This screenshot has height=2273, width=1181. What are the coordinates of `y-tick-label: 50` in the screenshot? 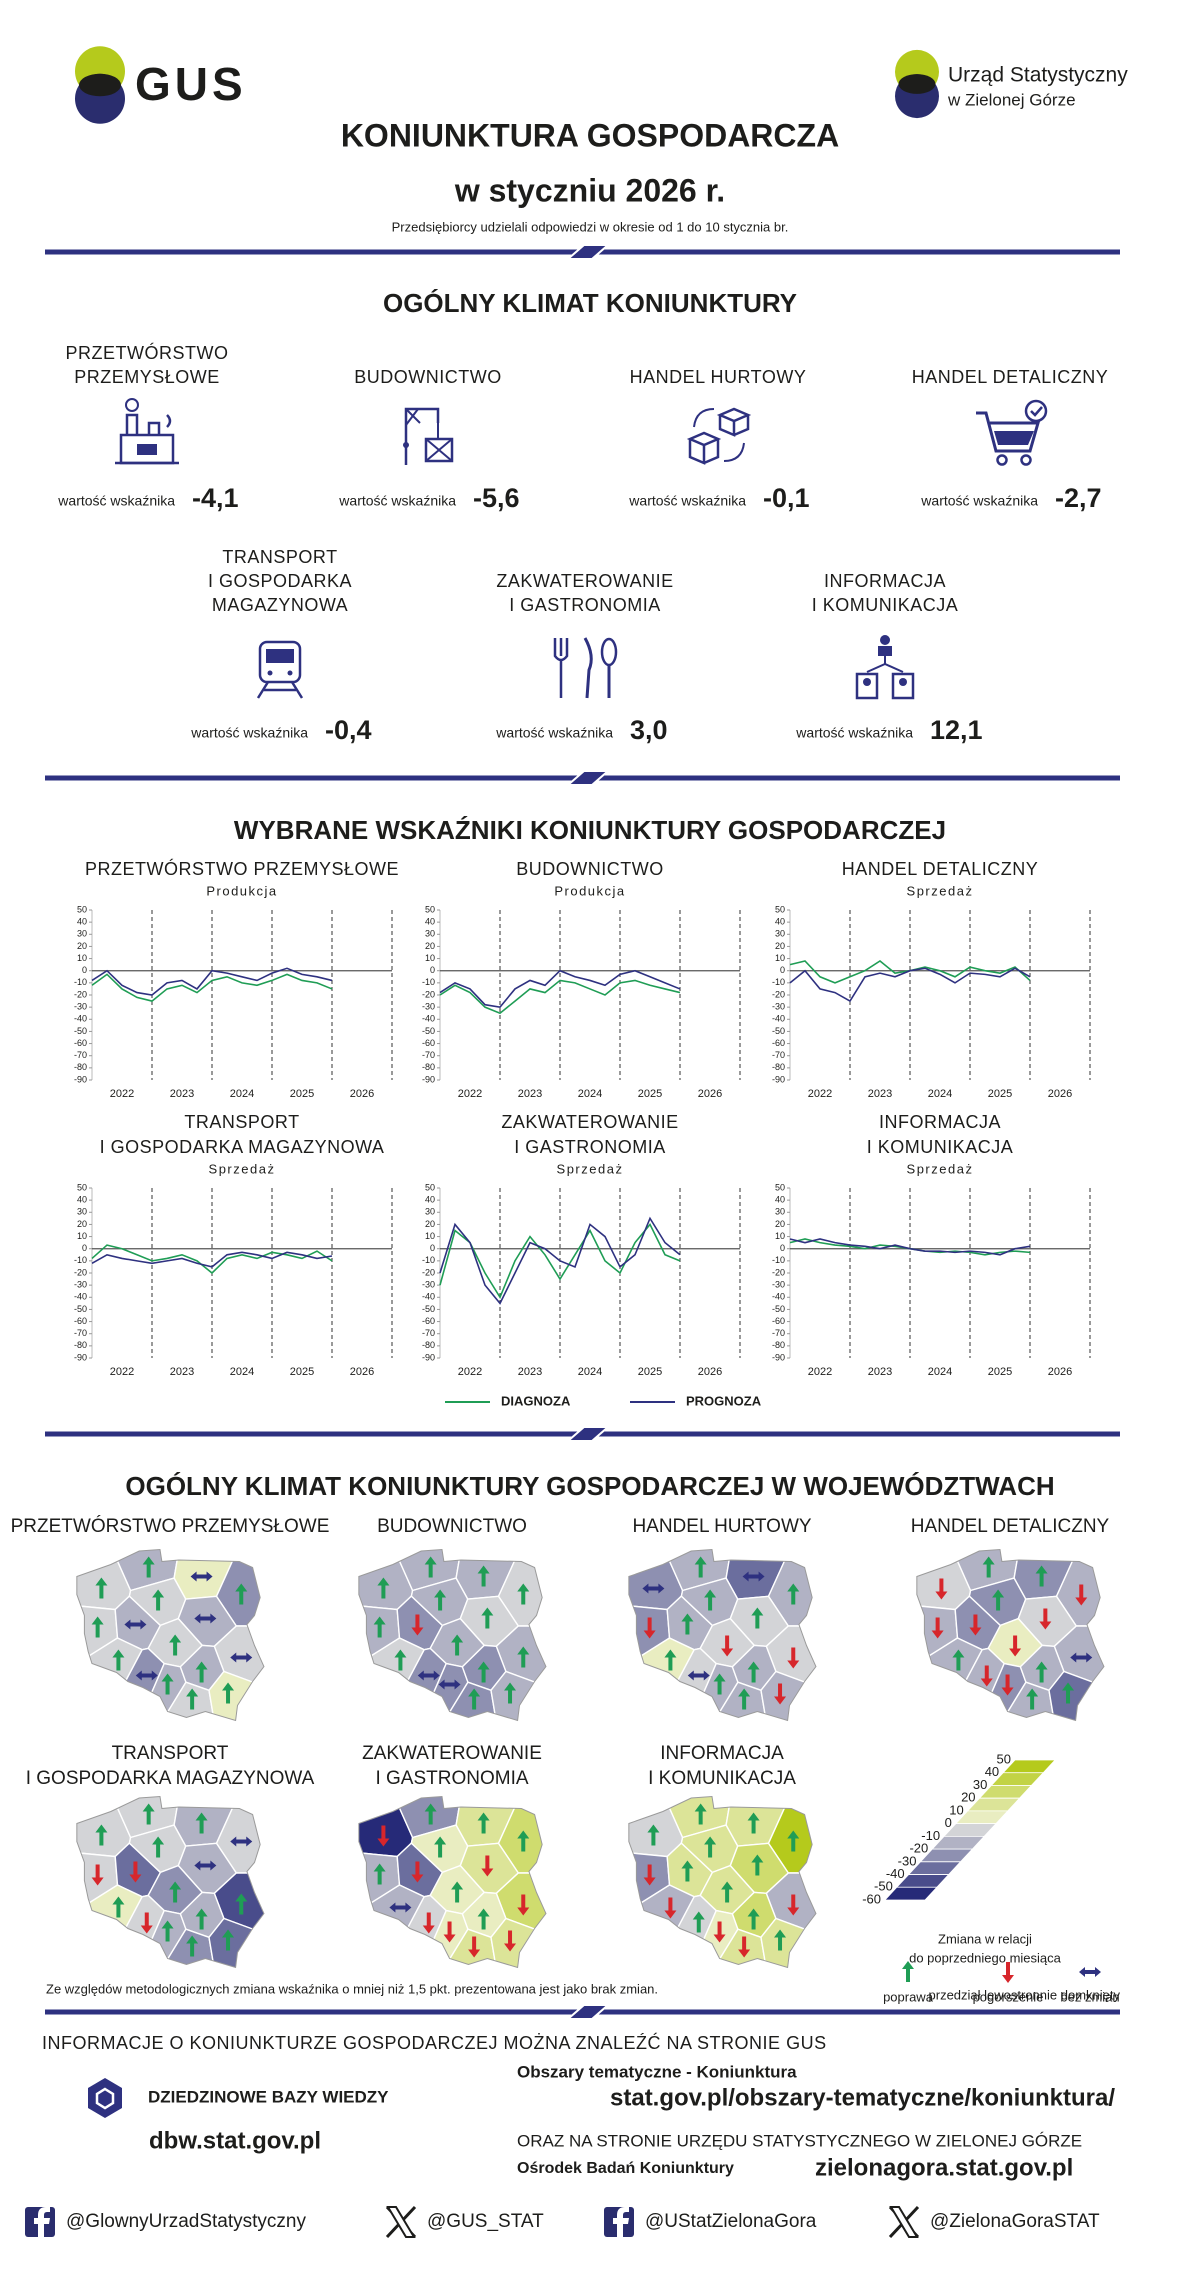 It's located at (430, 1187).